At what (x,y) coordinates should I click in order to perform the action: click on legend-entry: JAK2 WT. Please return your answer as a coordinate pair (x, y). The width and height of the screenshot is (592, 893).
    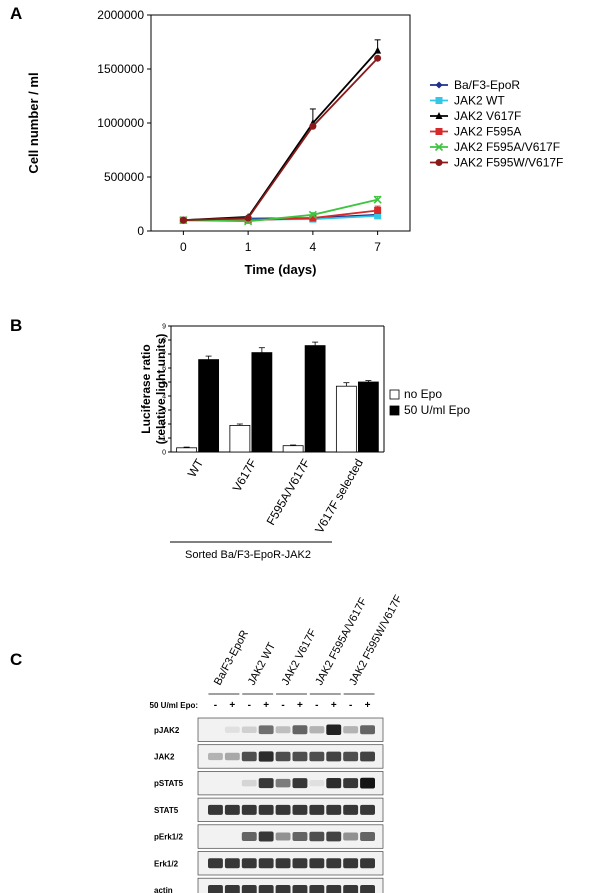
    Looking at the image, I should click on (467, 101).